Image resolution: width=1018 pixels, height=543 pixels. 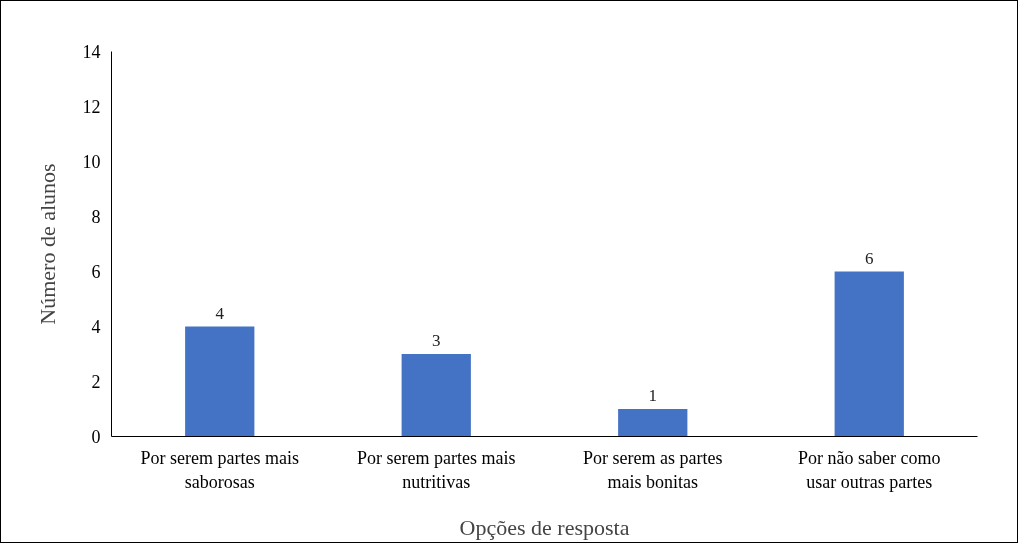 What do you see at coordinates (544, 527) in the screenshot?
I see `x-axis-title: Opções de resposta` at bounding box center [544, 527].